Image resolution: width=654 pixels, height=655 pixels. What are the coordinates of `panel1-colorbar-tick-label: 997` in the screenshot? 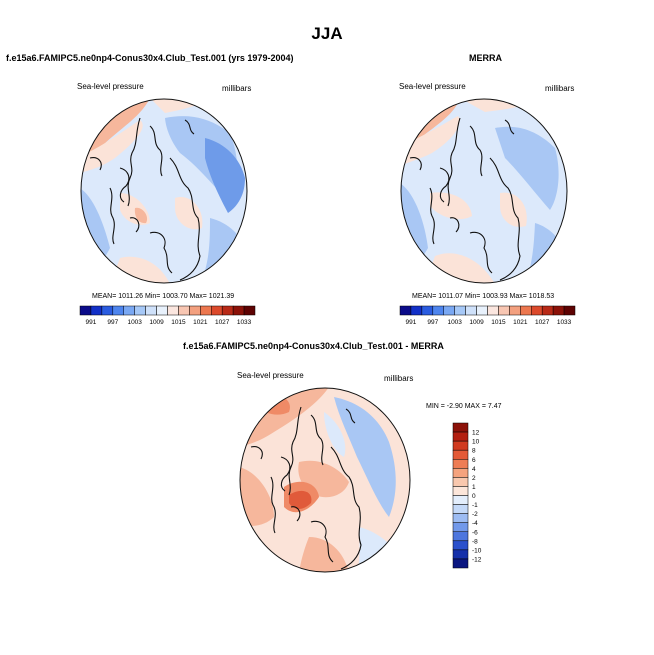 It's located at (112, 322).